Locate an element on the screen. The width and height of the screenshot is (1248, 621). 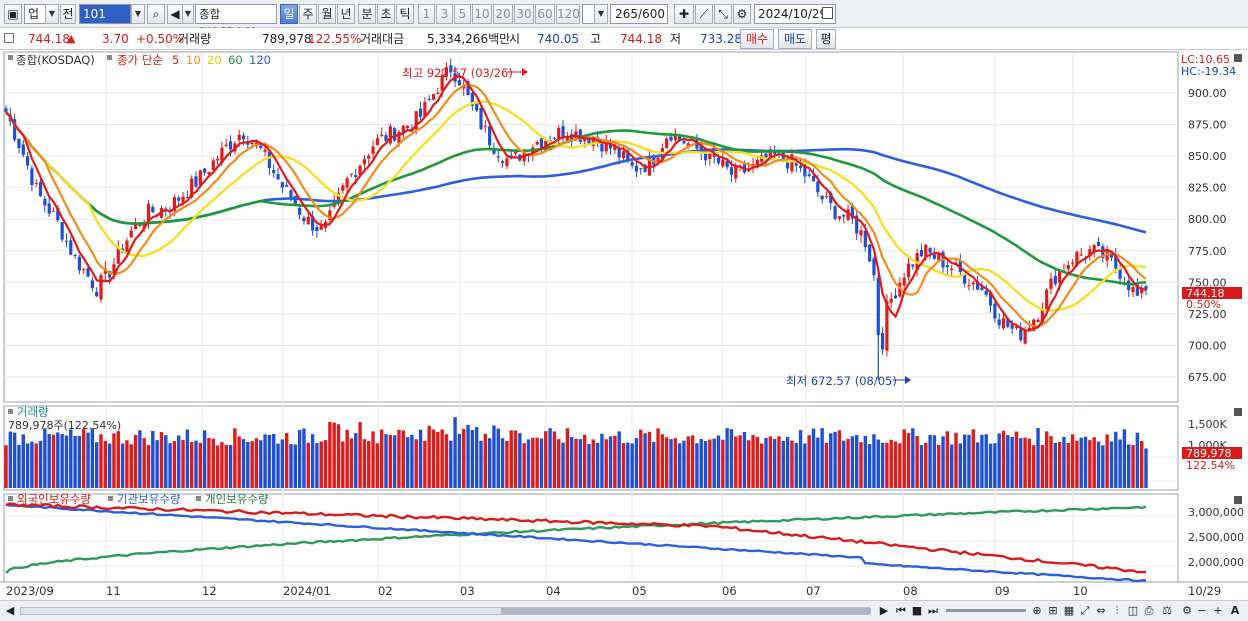
layout-icon: ▣ is located at coordinates (13, 14).